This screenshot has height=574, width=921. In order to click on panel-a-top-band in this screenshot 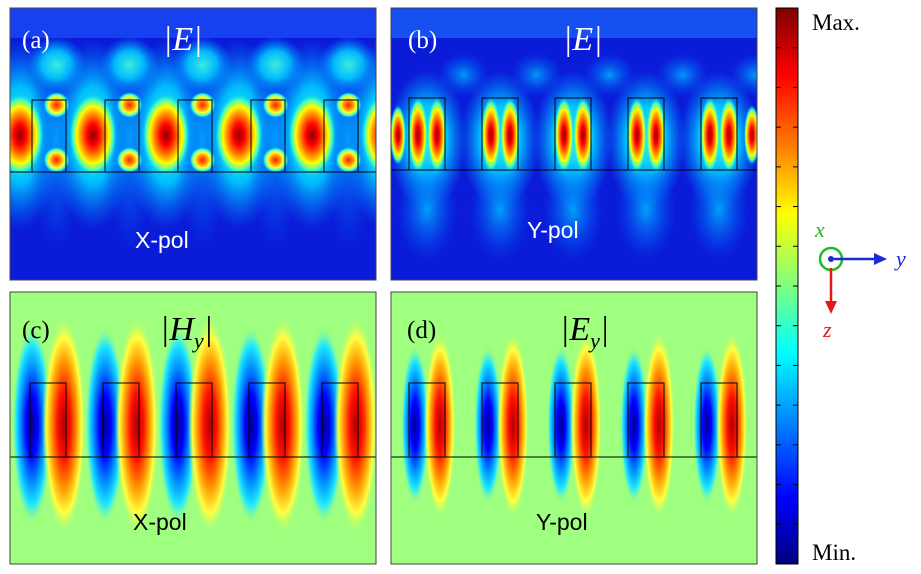, I will do `click(193, 23)`.